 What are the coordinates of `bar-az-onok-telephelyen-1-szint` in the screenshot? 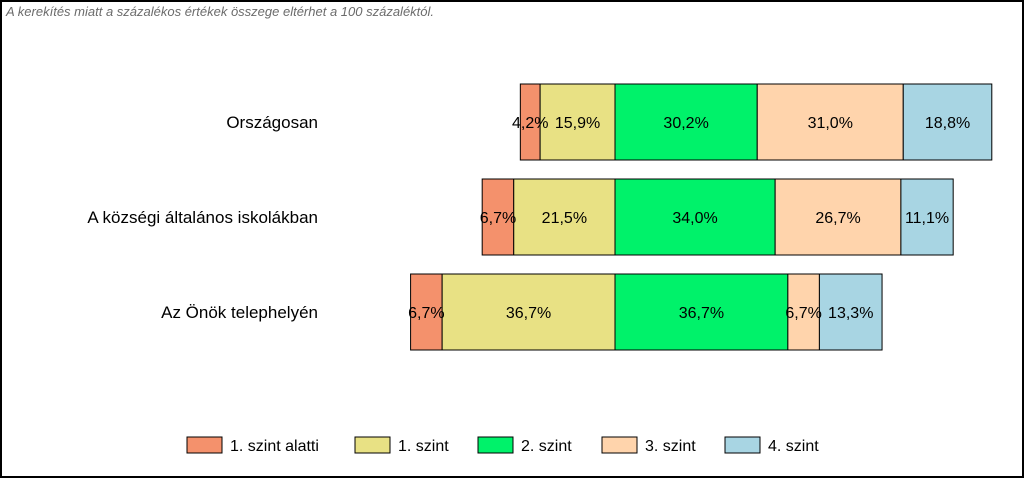 It's located at (528, 312).